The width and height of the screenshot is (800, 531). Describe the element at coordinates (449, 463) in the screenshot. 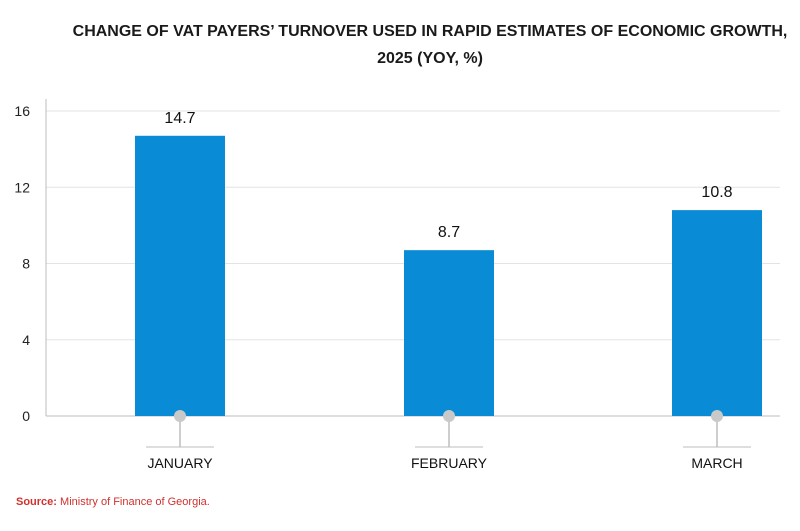

I see `x-tick-label: FEBRUARY` at that location.